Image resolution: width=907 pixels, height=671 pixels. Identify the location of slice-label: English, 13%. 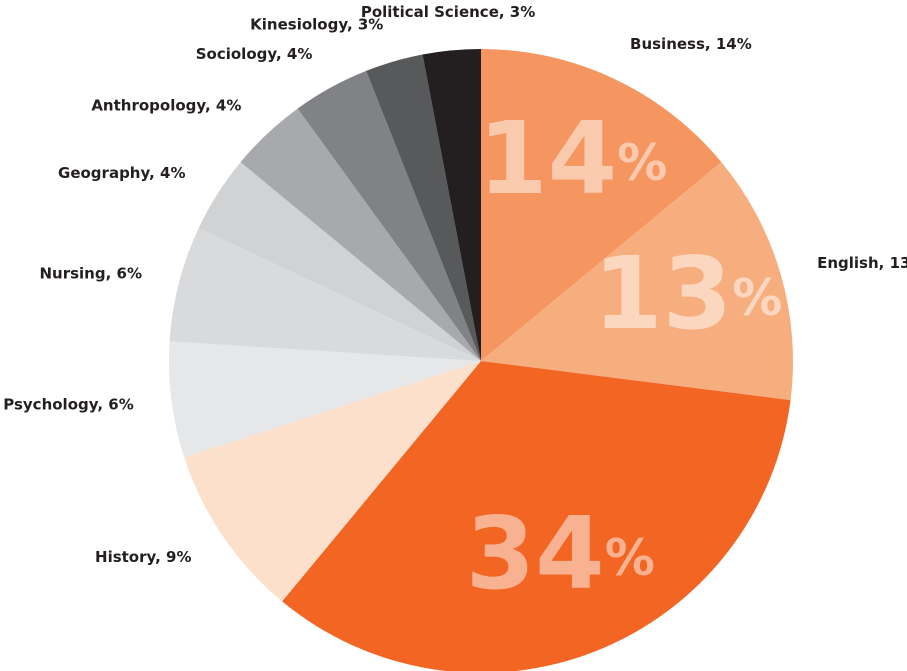
(862, 263).